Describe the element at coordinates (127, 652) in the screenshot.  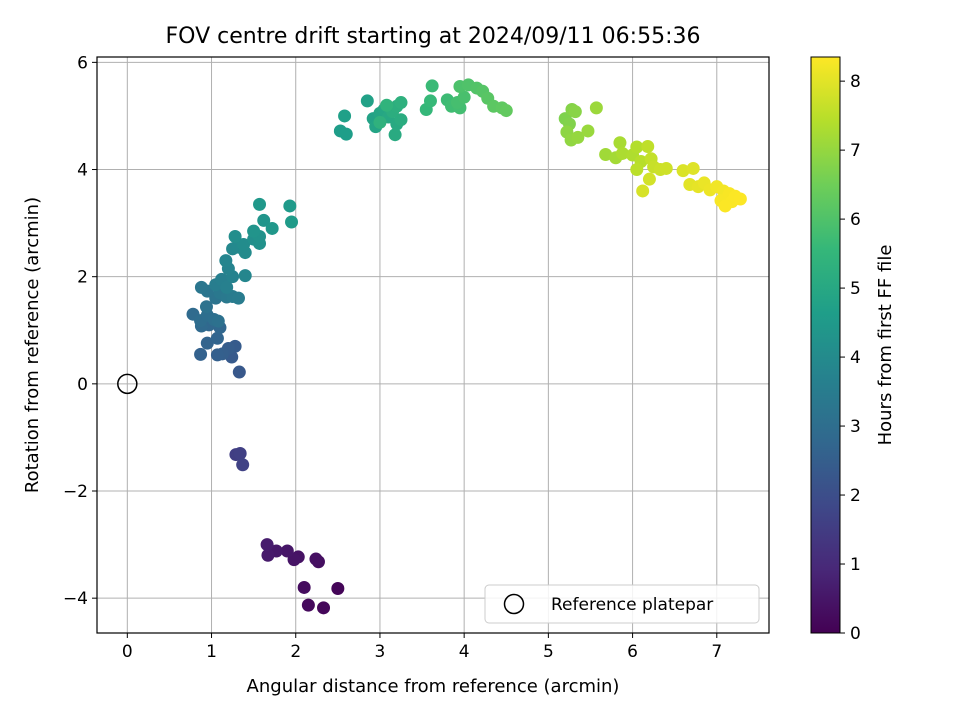
I see `x-tick-label: 0` at that location.